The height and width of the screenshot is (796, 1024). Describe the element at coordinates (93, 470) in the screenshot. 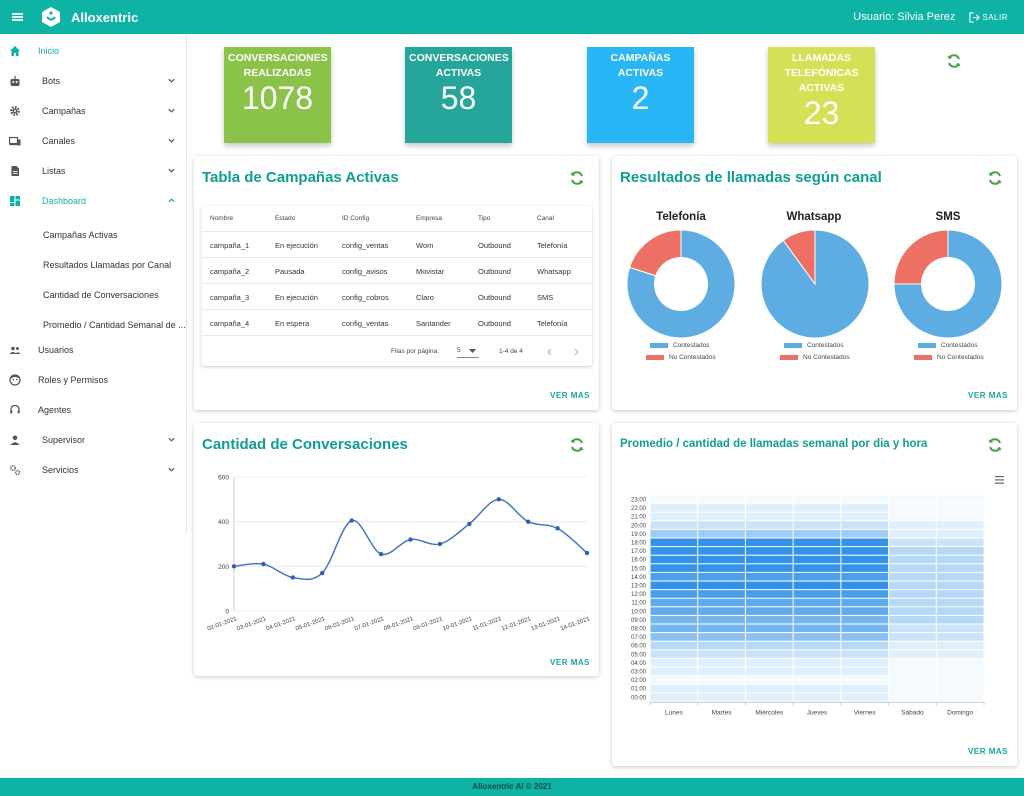

I see `sidebar-item-servicios: Servicios` at that location.